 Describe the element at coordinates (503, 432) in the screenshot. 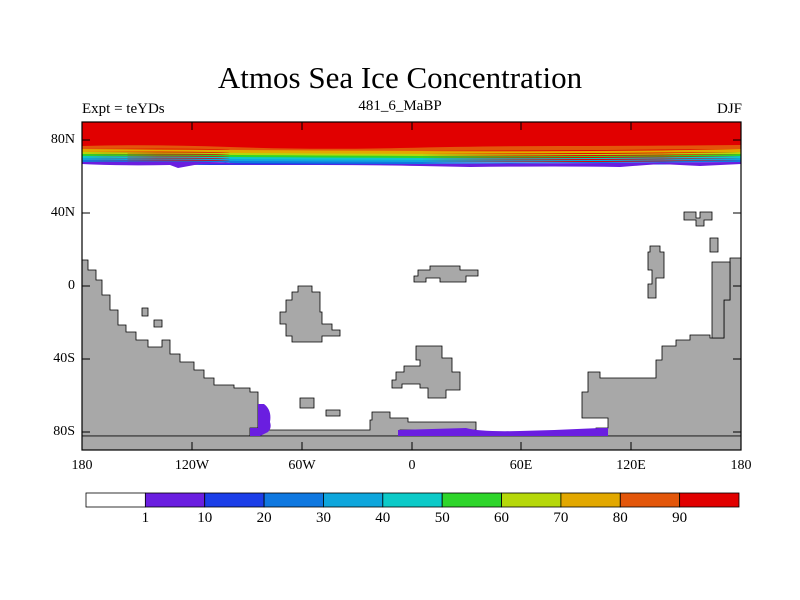

I see `ice-edge-east` at that location.